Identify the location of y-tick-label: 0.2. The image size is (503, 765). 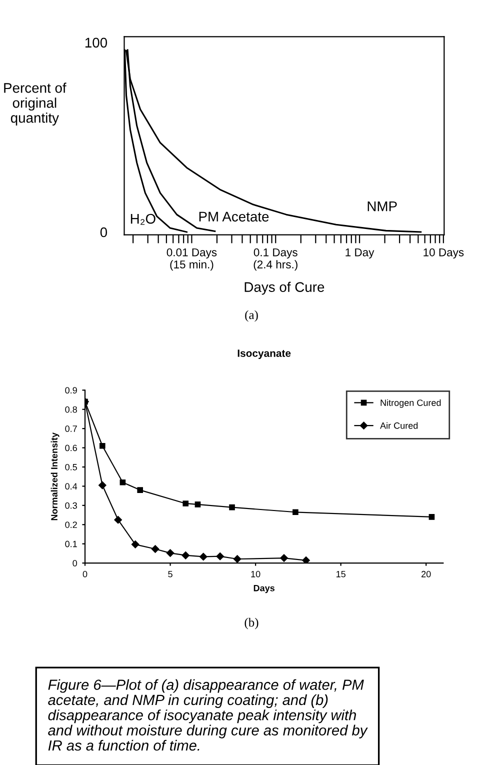
(71, 525).